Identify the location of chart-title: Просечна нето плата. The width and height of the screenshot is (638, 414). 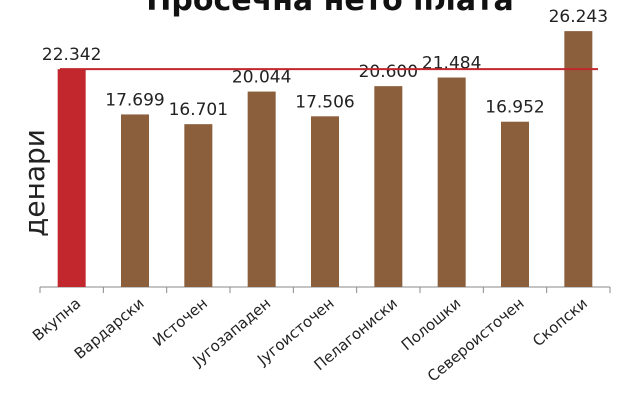
(329, 9).